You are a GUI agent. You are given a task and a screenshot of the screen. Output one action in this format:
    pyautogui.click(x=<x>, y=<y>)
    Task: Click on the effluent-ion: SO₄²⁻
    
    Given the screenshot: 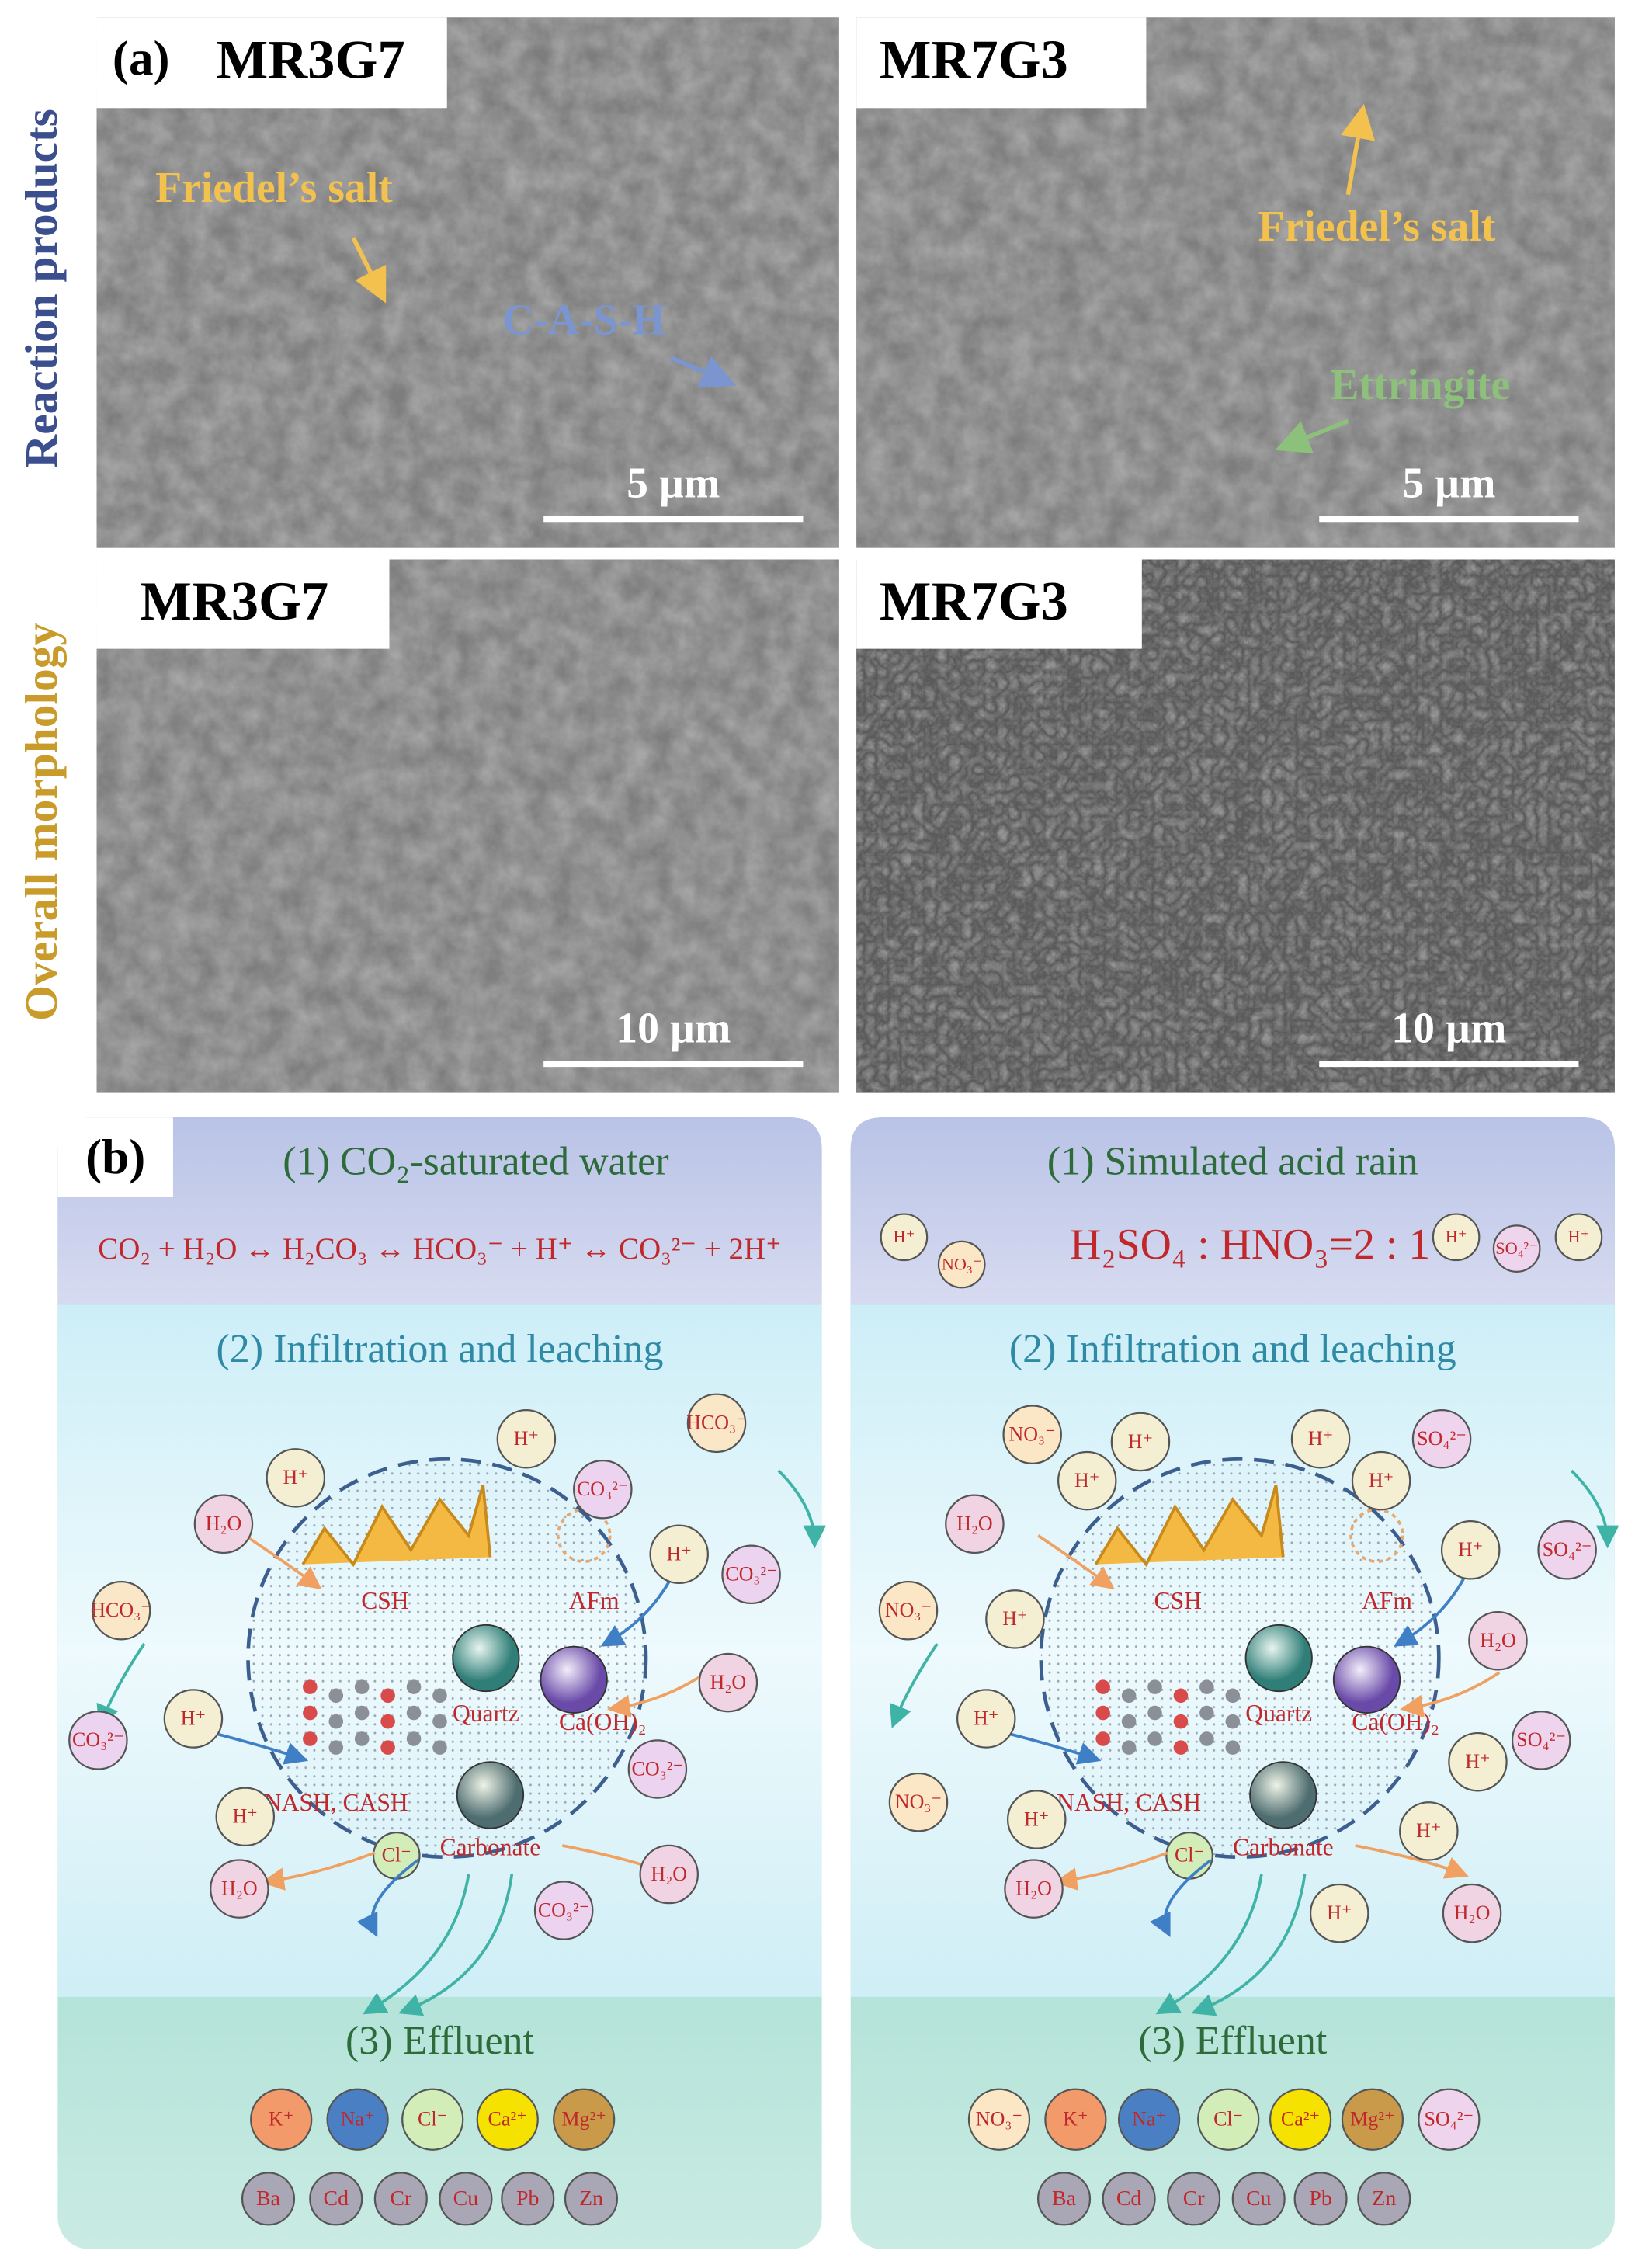 What is the action you would take?
    pyautogui.click(x=1449, y=2119)
    